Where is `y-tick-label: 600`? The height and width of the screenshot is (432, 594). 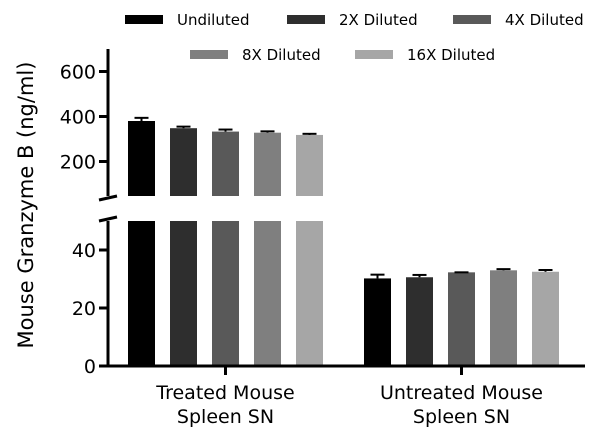 y-tick-label: 600 is located at coordinates (78, 73).